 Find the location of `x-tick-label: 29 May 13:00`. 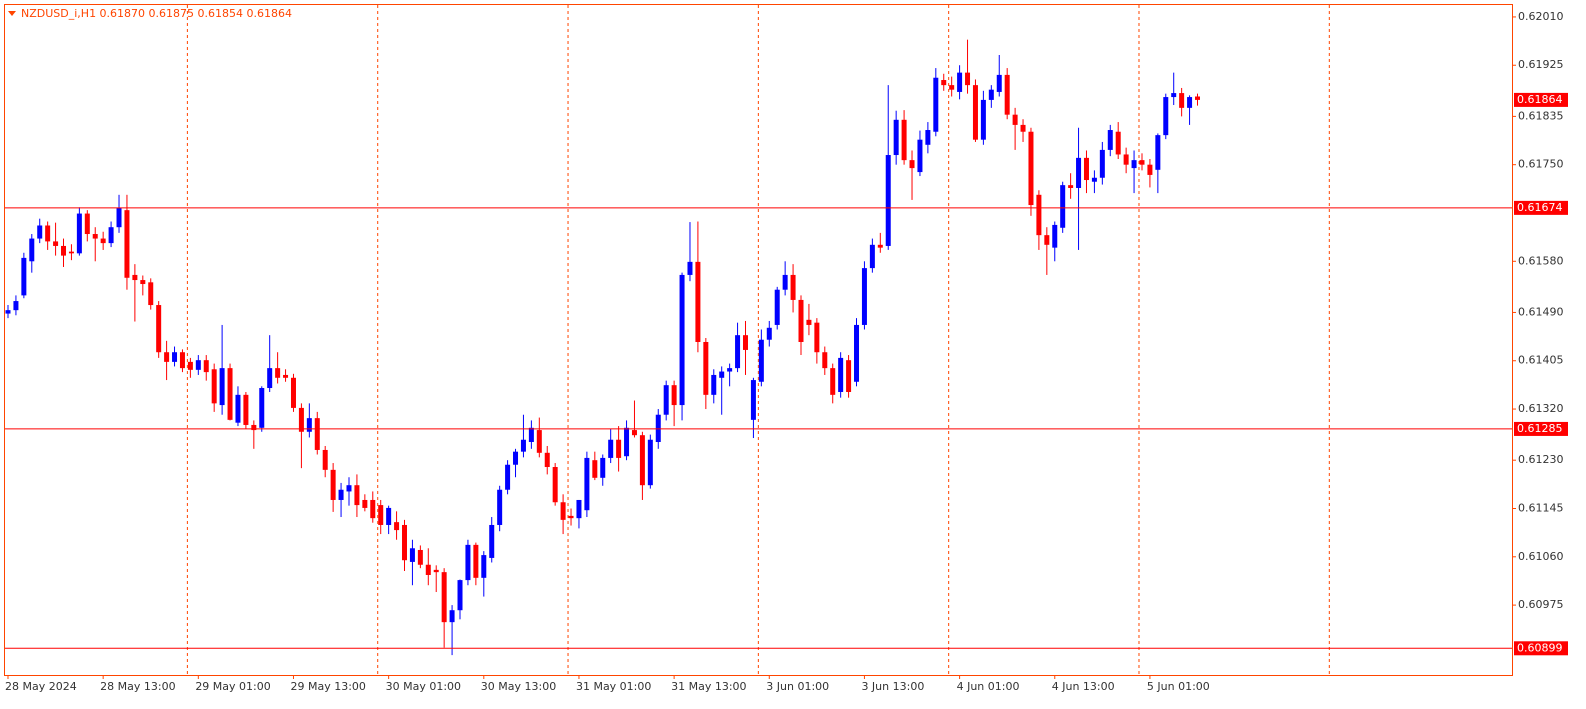

x-tick-label: 29 May 13:00 is located at coordinates (327, 686).